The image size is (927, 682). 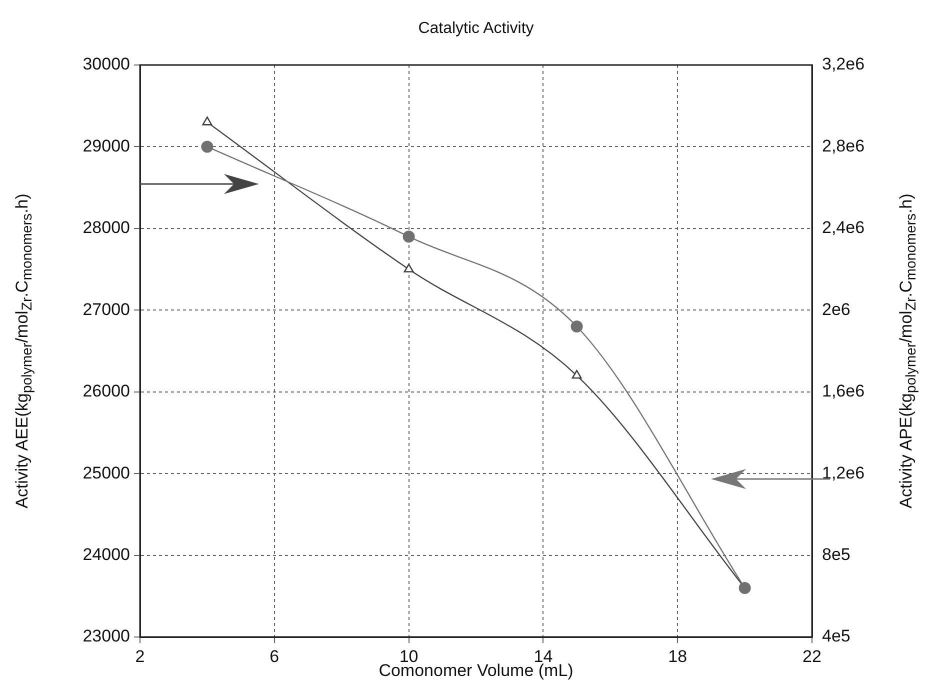 I want to click on y-tick-label: 27000, so click(x=106, y=309).